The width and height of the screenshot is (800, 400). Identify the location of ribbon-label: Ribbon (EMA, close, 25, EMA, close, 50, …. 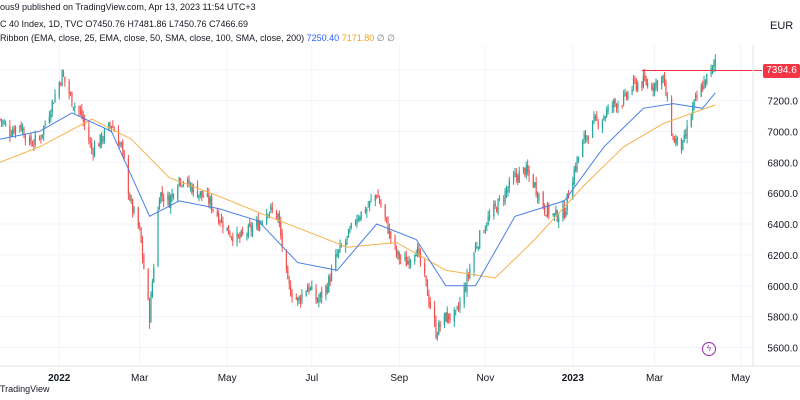
(152, 38).